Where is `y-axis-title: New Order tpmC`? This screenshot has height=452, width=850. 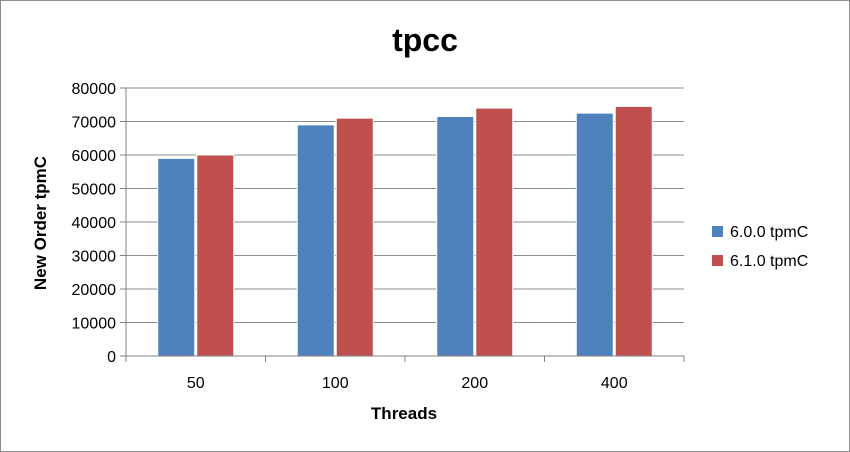 y-axis-title: New Order tpmC is located at coordinates (40, 223).